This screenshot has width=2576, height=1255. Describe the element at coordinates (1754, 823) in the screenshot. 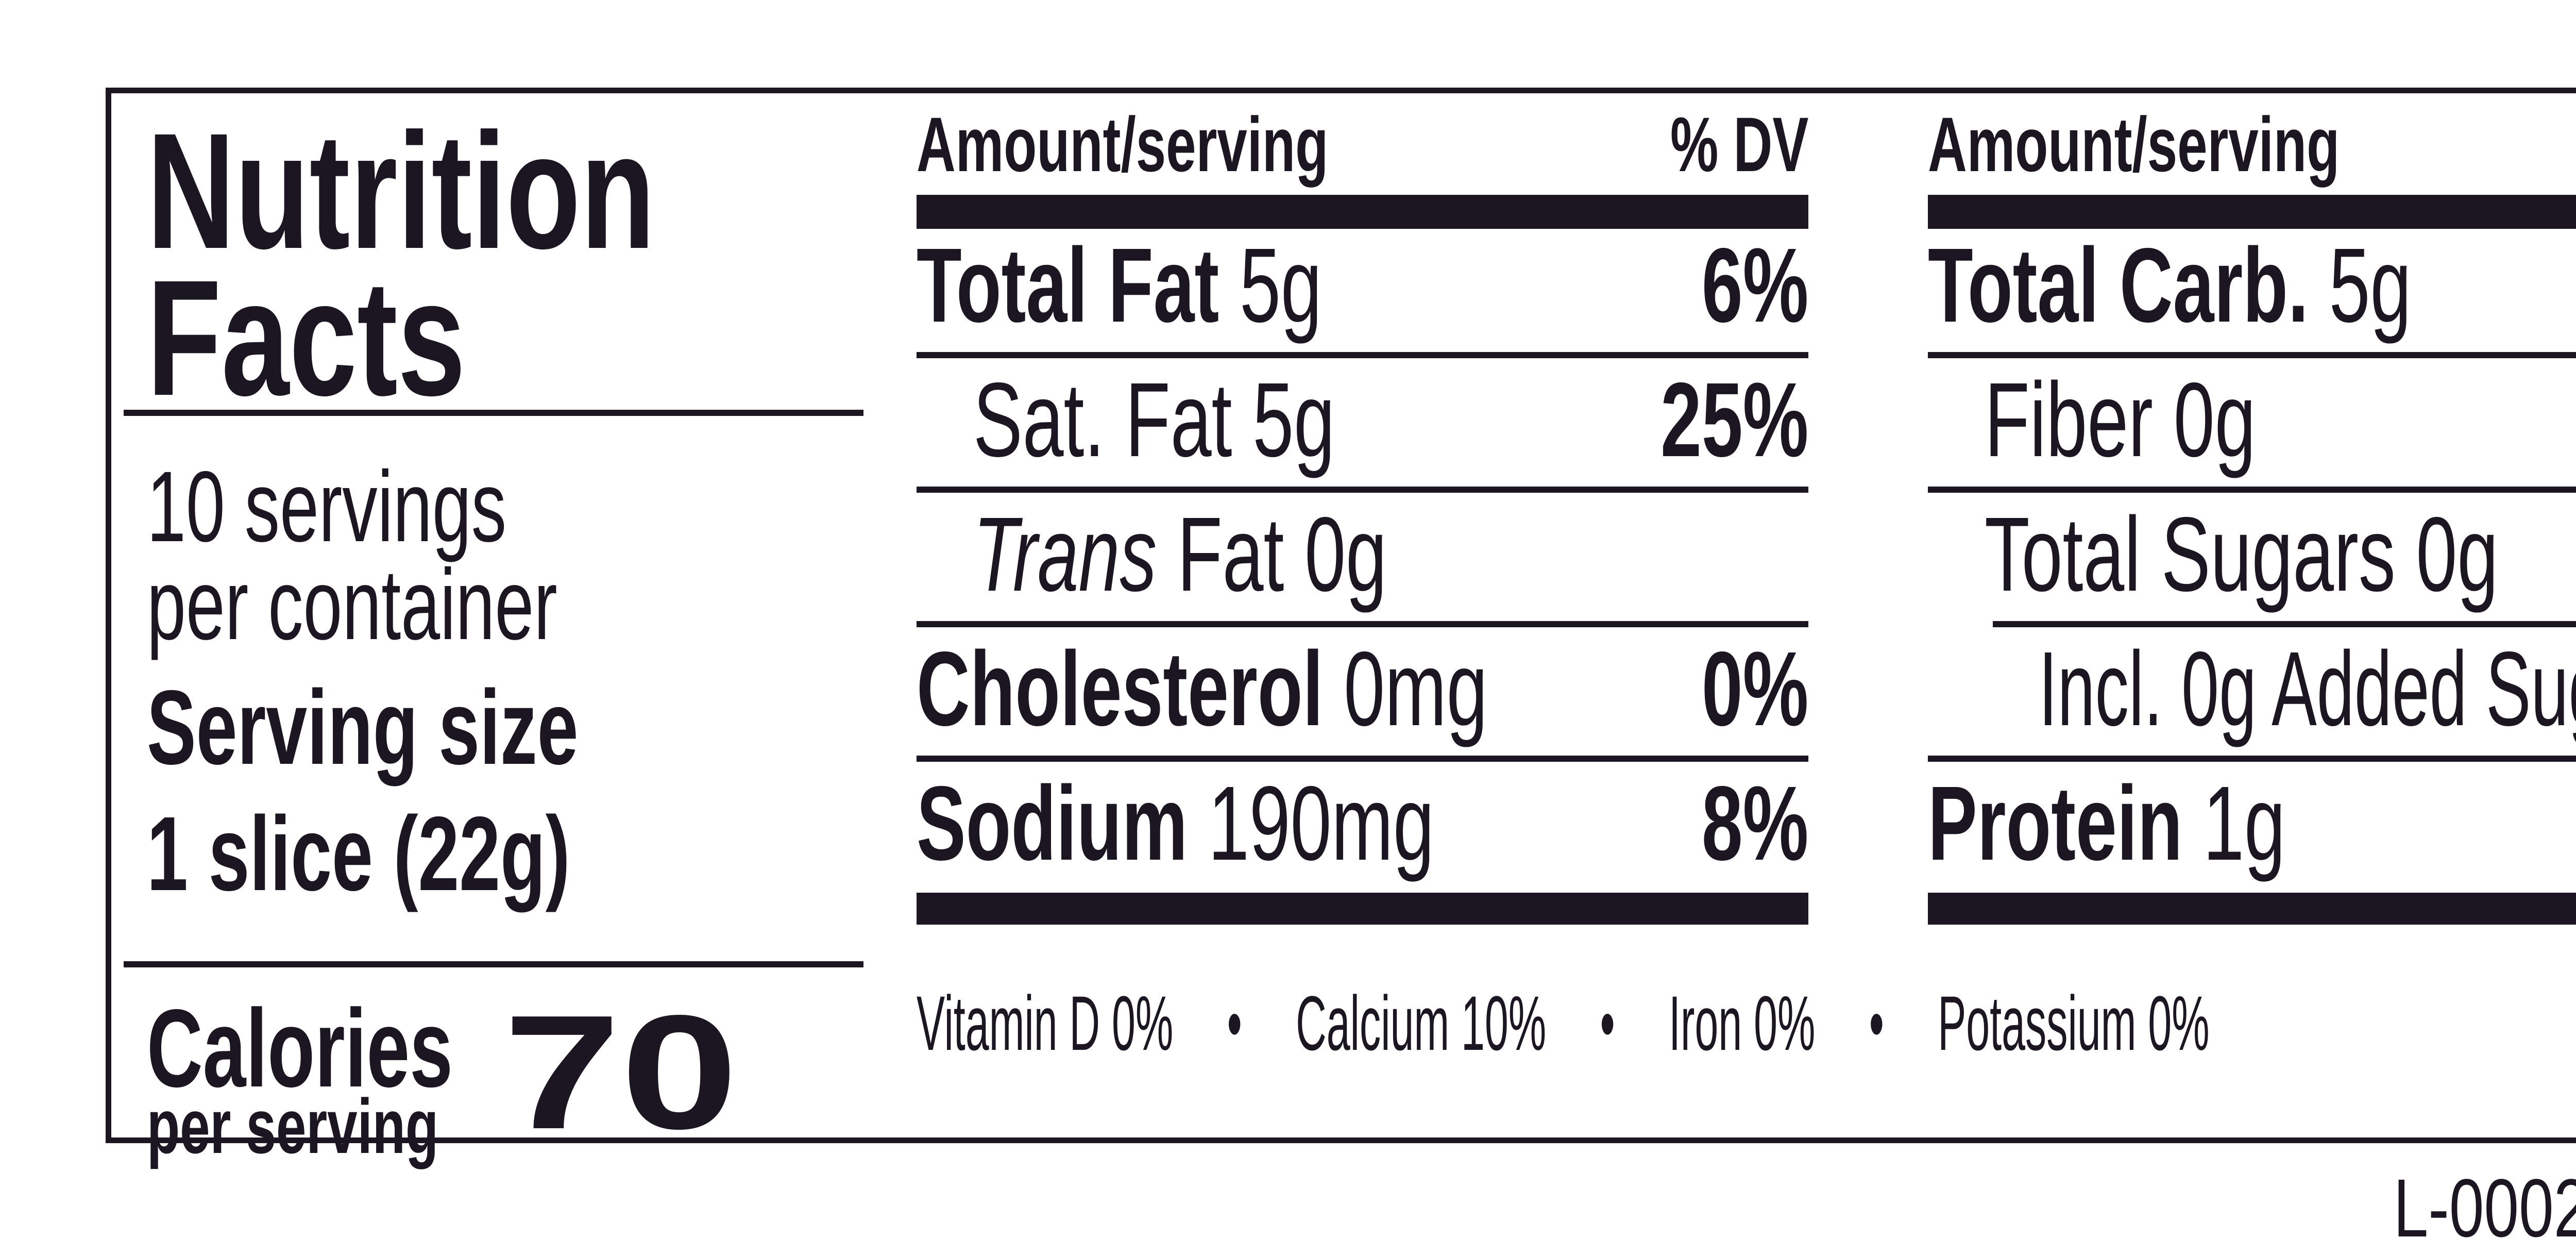

I see `nutrient-dv-value: 8%` at that location.